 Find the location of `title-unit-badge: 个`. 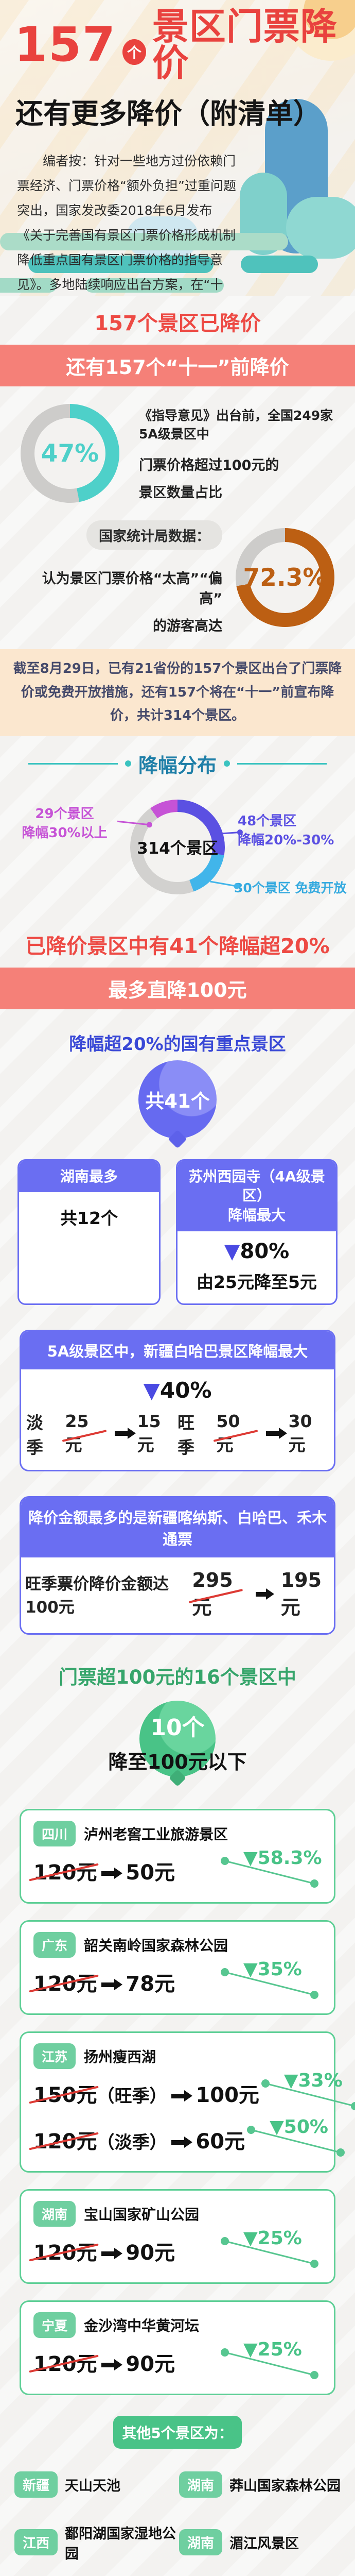

title-unit-badge: 个 is located at coordinates (134, 52).